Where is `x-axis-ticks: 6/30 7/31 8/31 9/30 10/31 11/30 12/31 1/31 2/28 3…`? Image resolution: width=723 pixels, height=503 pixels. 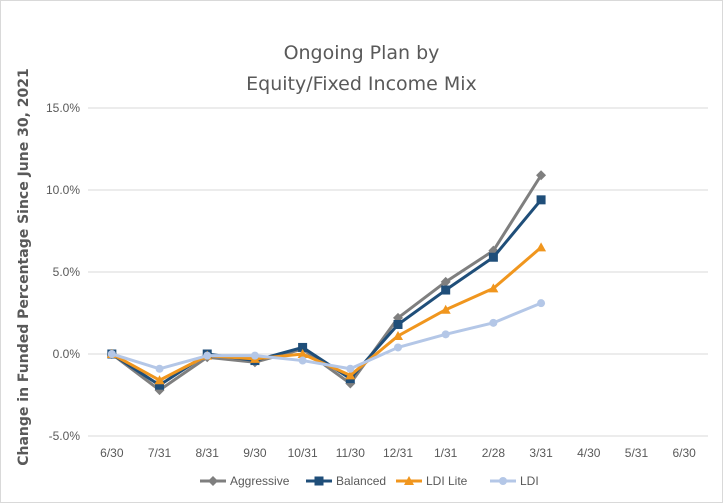 x-axis-ticks: 6/30 7/31 8/31 9/30 10/31 11/30 12/31 1/31 2/28 3… is located at coordinates (398, 453).